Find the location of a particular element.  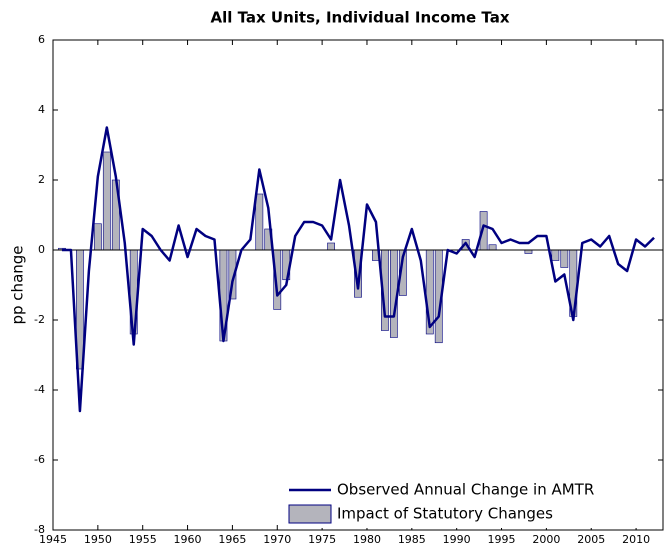

legend-box is located at coordinates (471, 503).